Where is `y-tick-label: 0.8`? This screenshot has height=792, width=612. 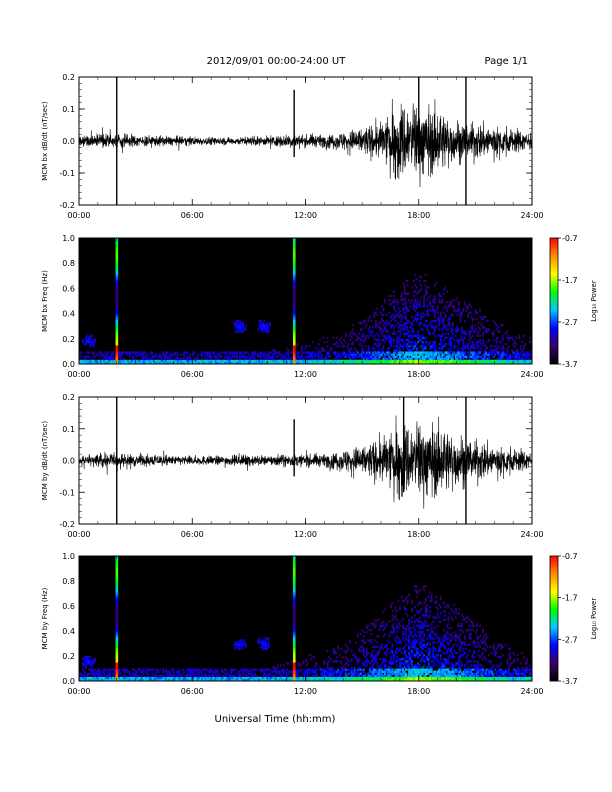
y-tick-label: 0.8 is located at coordinates (68, 263).